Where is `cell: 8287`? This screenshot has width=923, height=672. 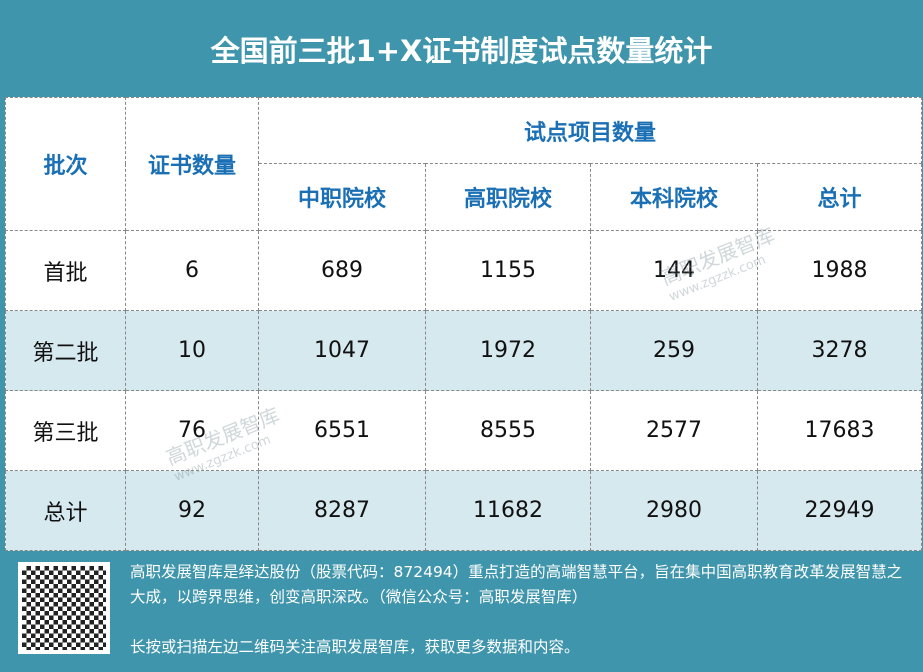
cell: 8287 is located at coordinates (342, 510).